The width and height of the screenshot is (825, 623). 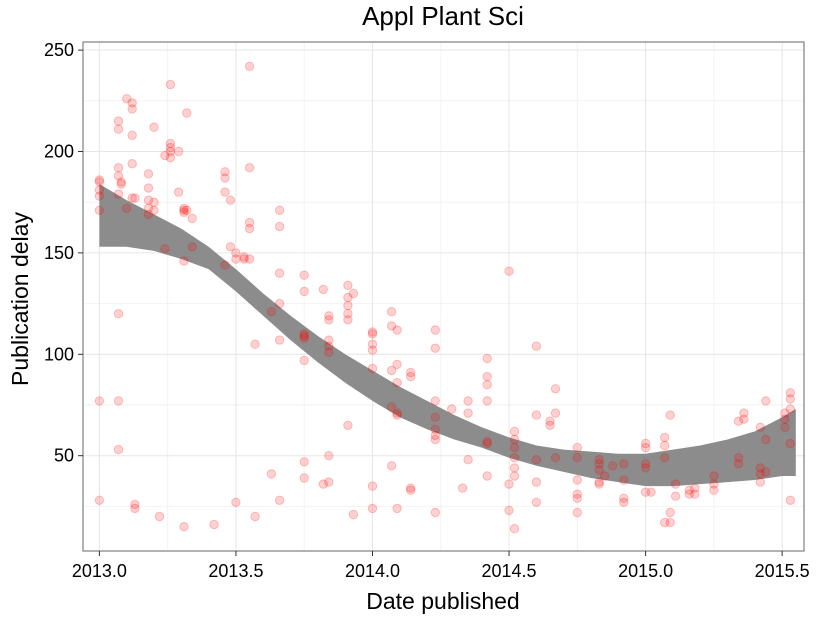 I want to click on y-tick-label: 150, so click(x=59, y=253).